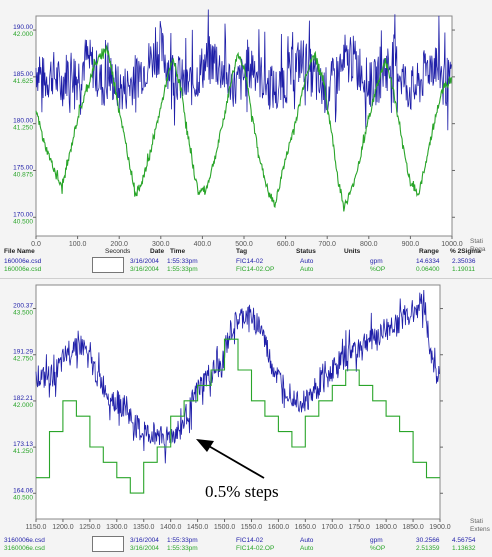 This screenshot has width=492, height=557. I want to click on row-sigma: 2.35036, so click(464, 261).